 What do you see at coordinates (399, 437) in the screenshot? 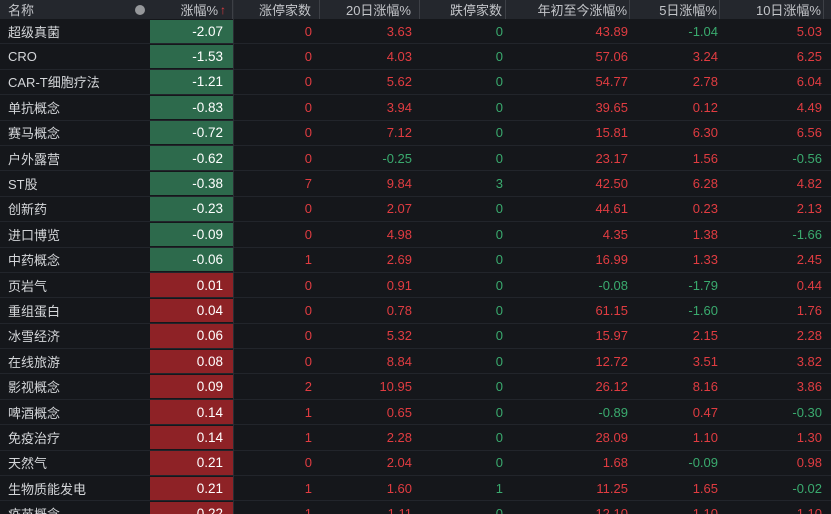
I see `d20-value: 2.28` at bounding box center [399, 437].